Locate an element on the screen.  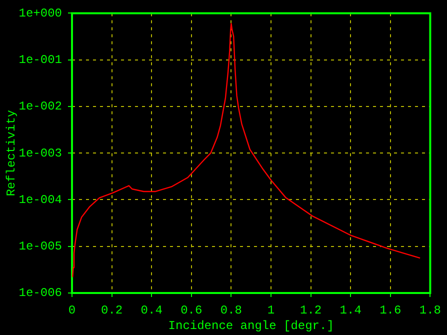
y-tick-label: 1e-003 is located at coordinates (40, 153).